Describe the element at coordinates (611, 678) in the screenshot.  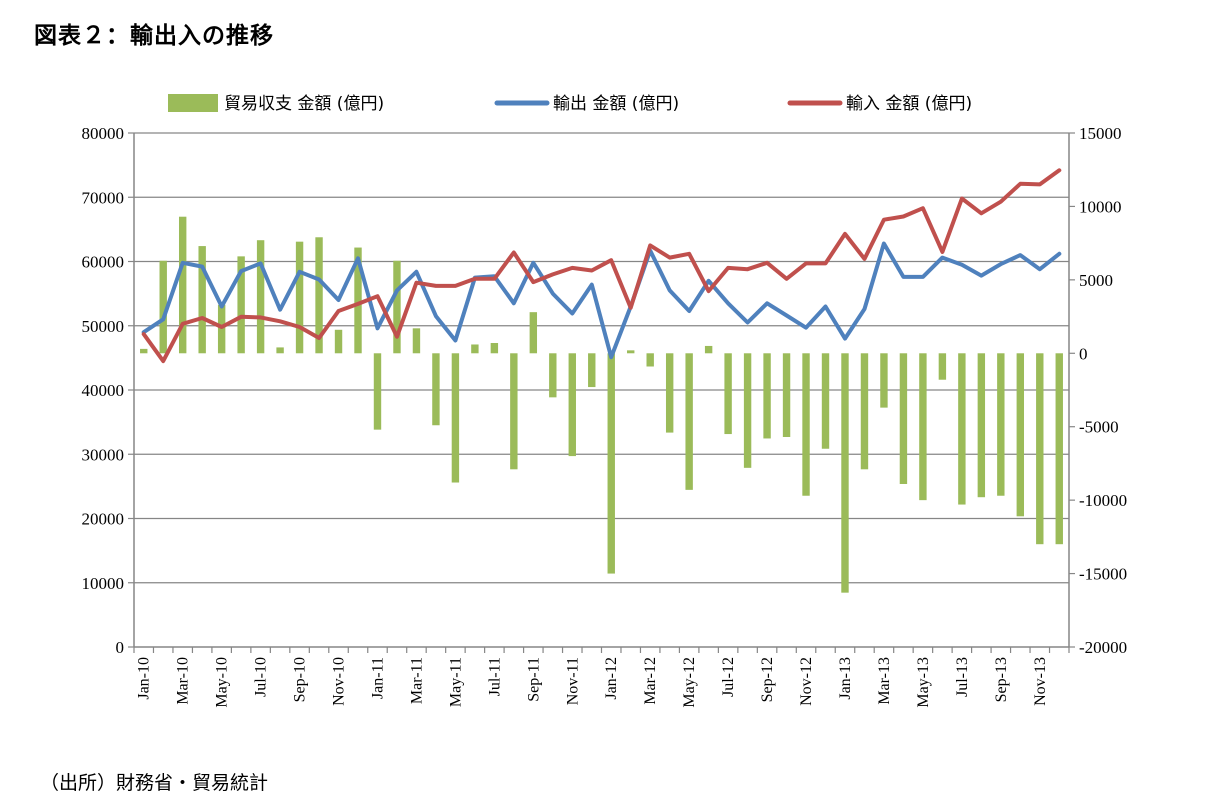
I see `x-tick-label: Jan-12` at that location.